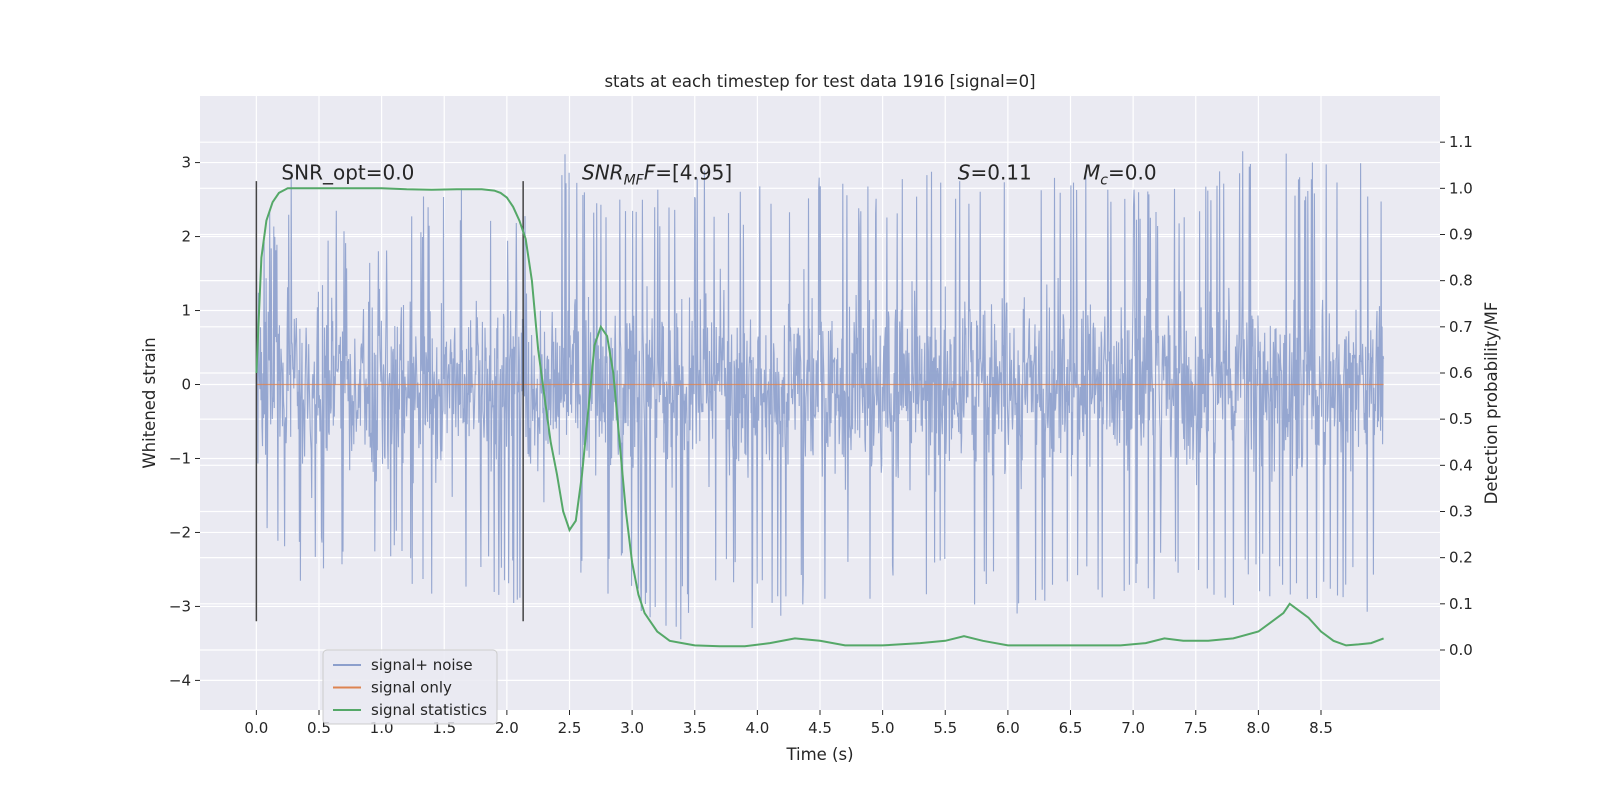 This screenshot has height=800, width=1600. I want to click on x-tick-label: 8.5, so click(1321, 728).